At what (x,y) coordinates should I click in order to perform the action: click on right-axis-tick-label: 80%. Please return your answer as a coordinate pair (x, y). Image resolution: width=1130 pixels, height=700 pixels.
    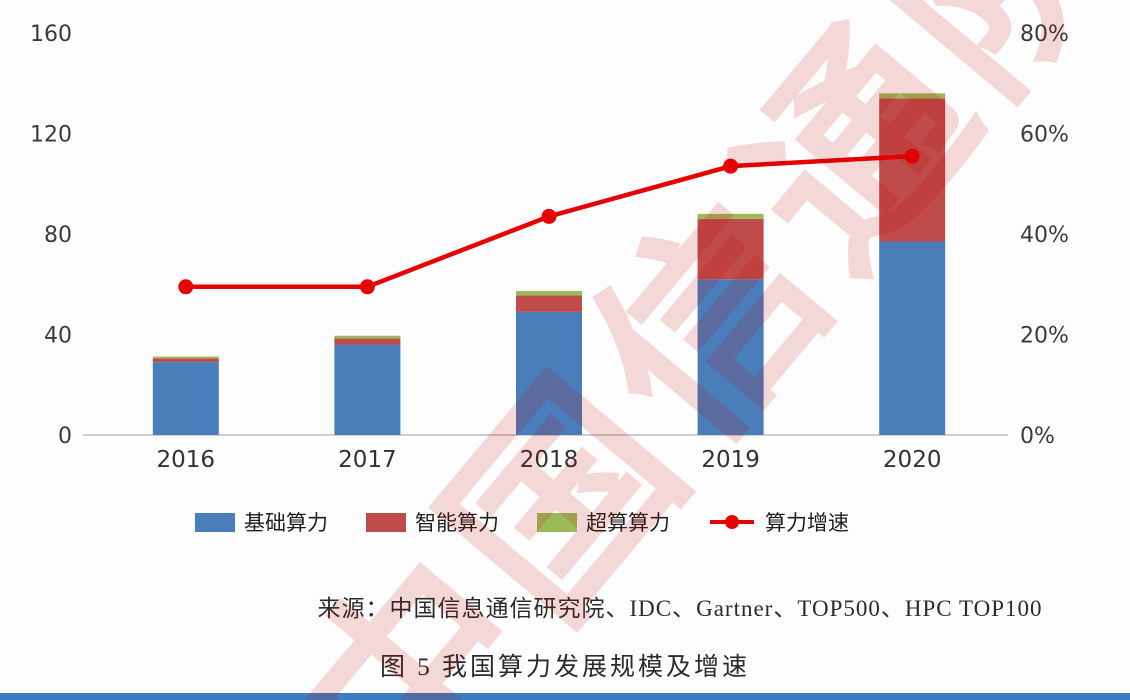
    Looking at the image, I should click on (1044, 34).